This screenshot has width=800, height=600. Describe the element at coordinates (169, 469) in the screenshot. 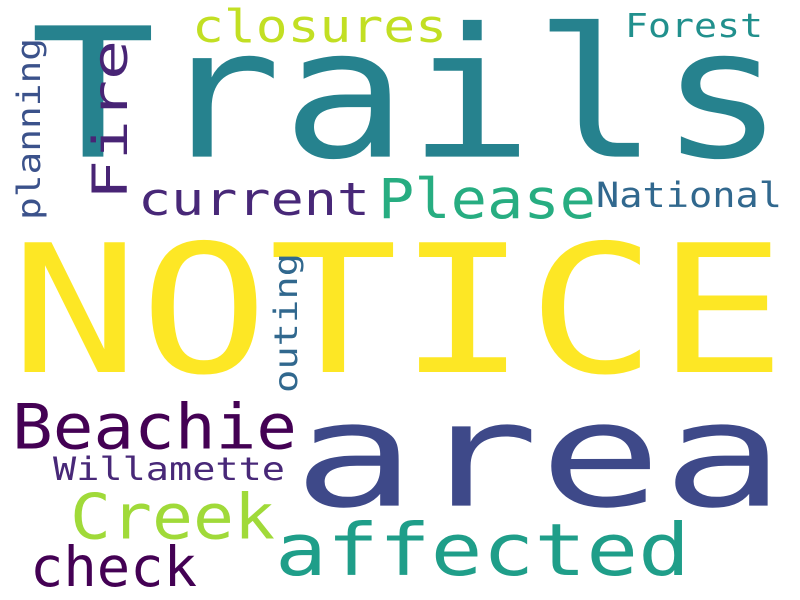

I see `word-willamette: Willamette` at that location.